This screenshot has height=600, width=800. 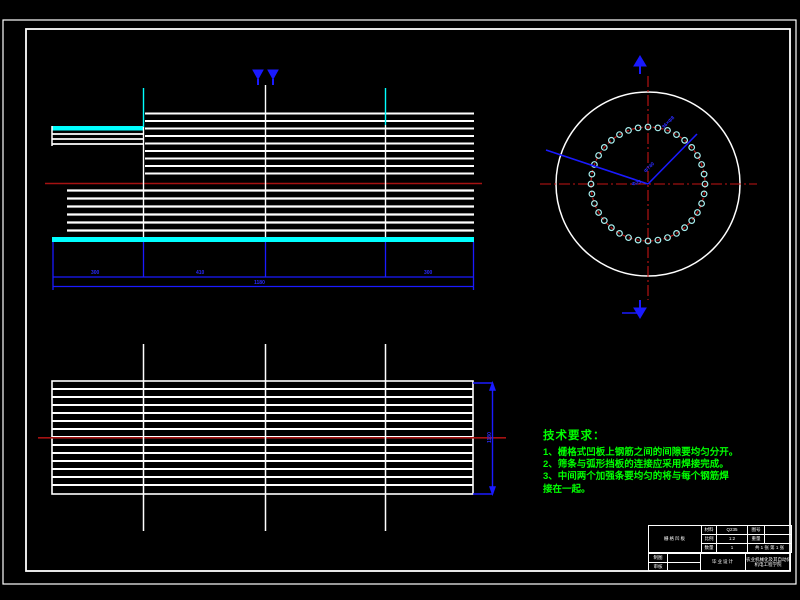 What do you see at coordinates (484, 438) in the screenshot?
I see `height-dimension` at bounding box center [484, 438].